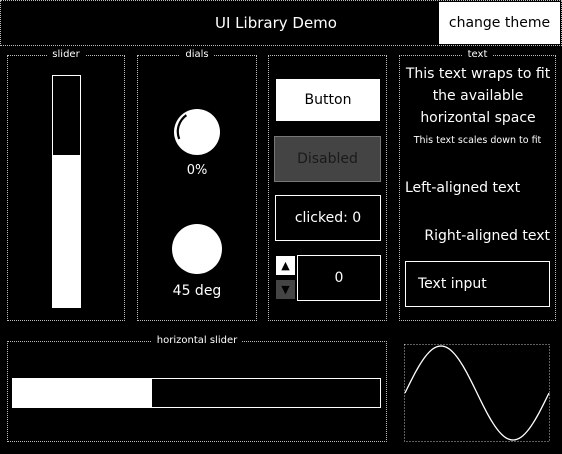 This screenshot has width=562, height=454. What do you see at coordinates (463, 188) in the screenshot?
I see `left-aligned-text: Left-aligned text` at bounding box center [463, 188].